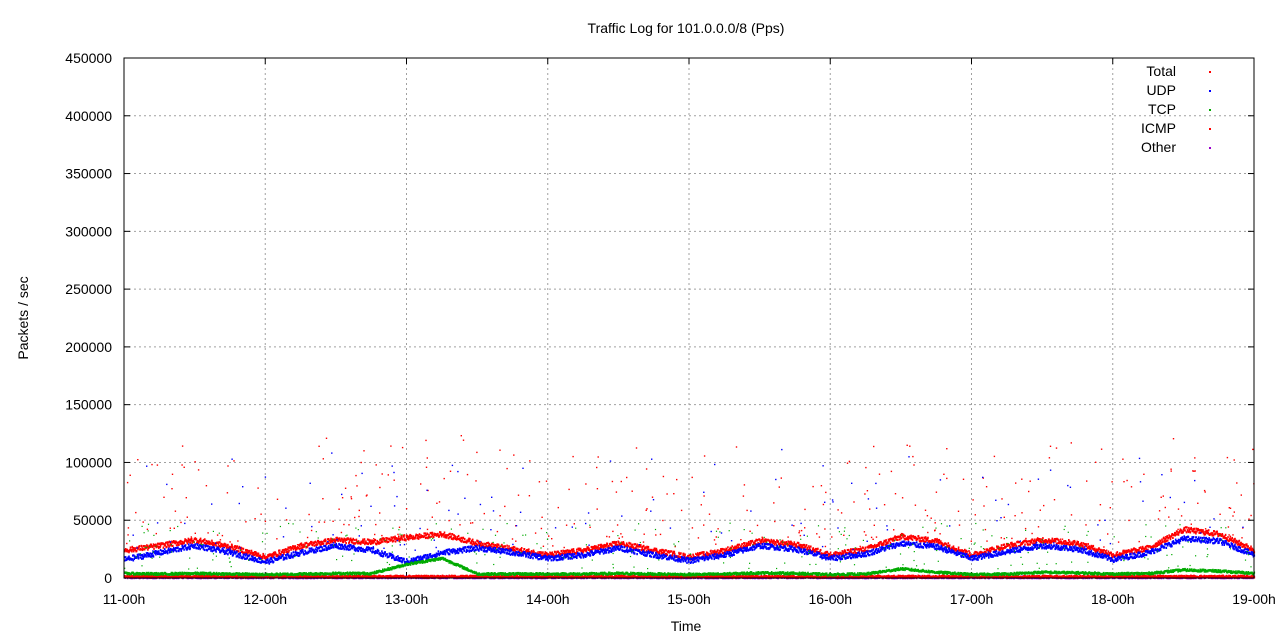 The height and width of the screenshot is (640, 1280). Describe the element at coordinates (689, 599) in the screenshot. I see `x-tick-label: 15-00h` at that location.